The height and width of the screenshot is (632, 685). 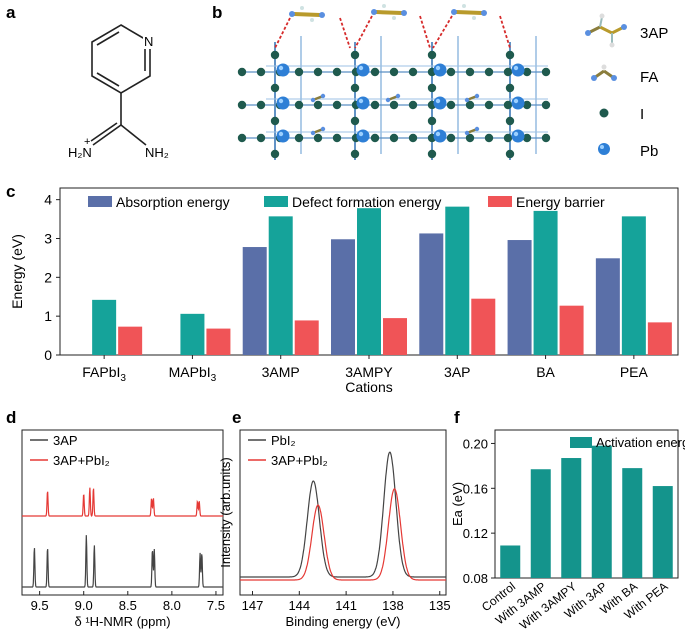 I want to click on iodine-atom-icon, so click(x=604, y=113).